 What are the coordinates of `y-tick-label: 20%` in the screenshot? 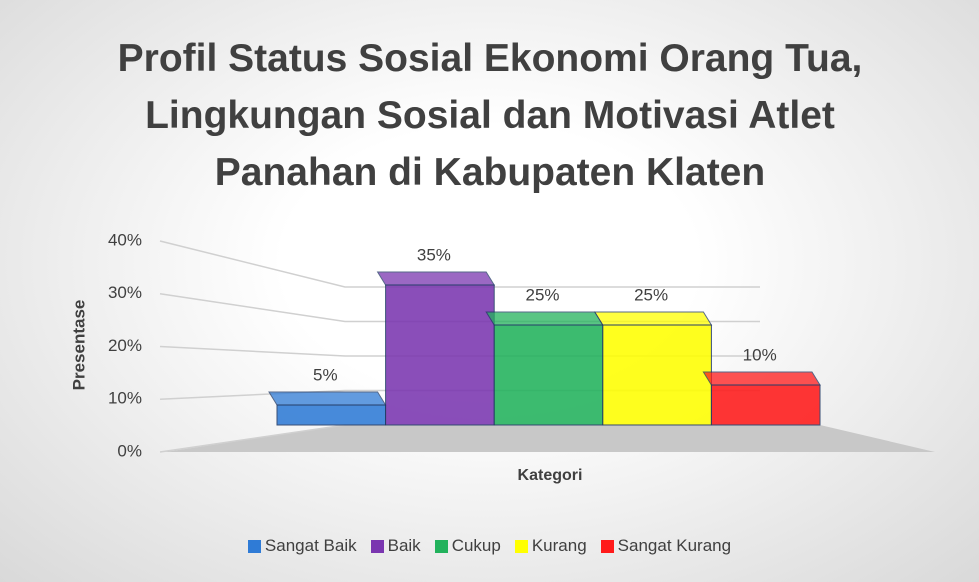 It's located at (125, 345).